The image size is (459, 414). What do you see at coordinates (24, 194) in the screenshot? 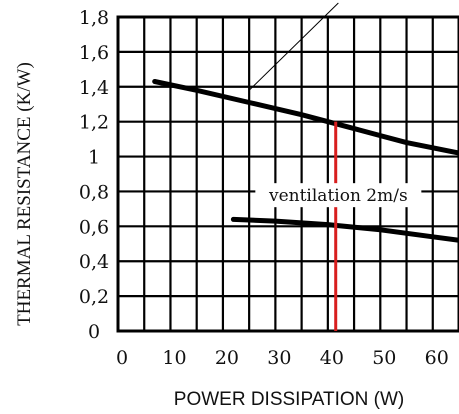
I see `y-axis-label: THERMAL RESISTANCE (K/W)` at bounding box center [24, 194].